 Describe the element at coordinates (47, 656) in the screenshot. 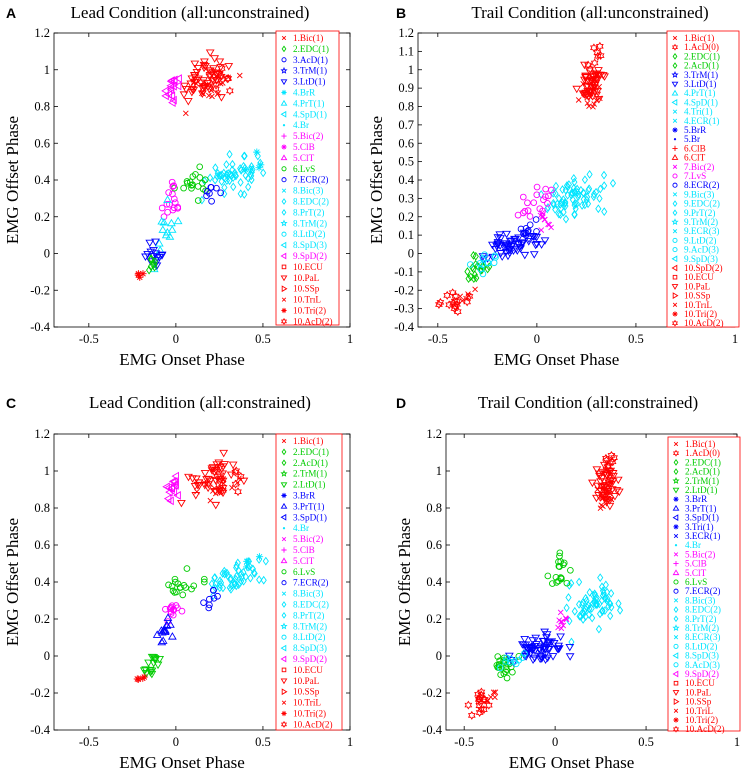

I see `panel-c-ytick-label: 0` at that location.